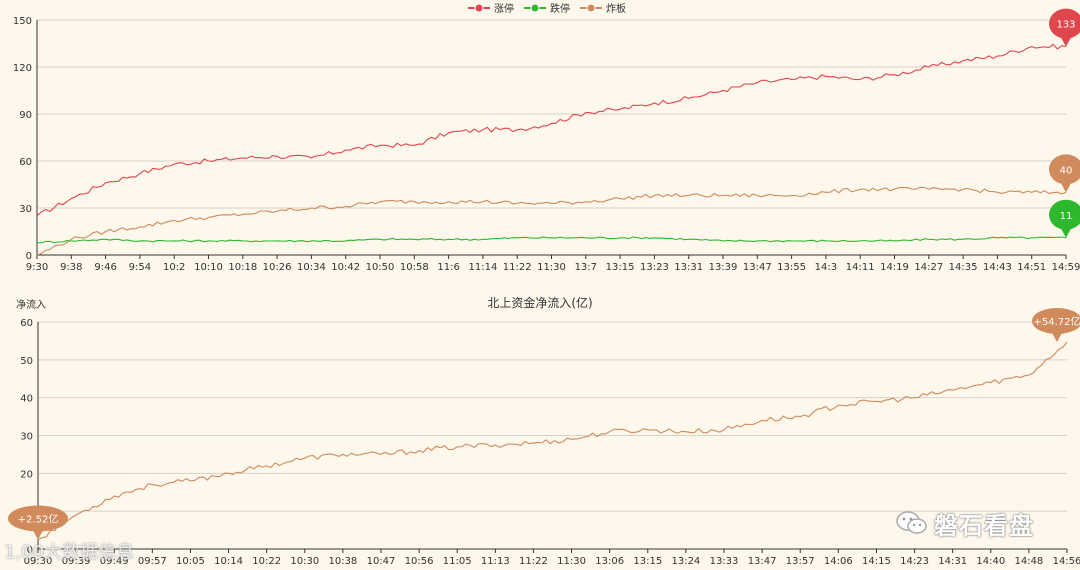 The width and height of the screenshot is (1080, 570). Describe the element at coordinates (1028, 561) in the screenshot. I see `x-tick-label: 14:48` at that location.